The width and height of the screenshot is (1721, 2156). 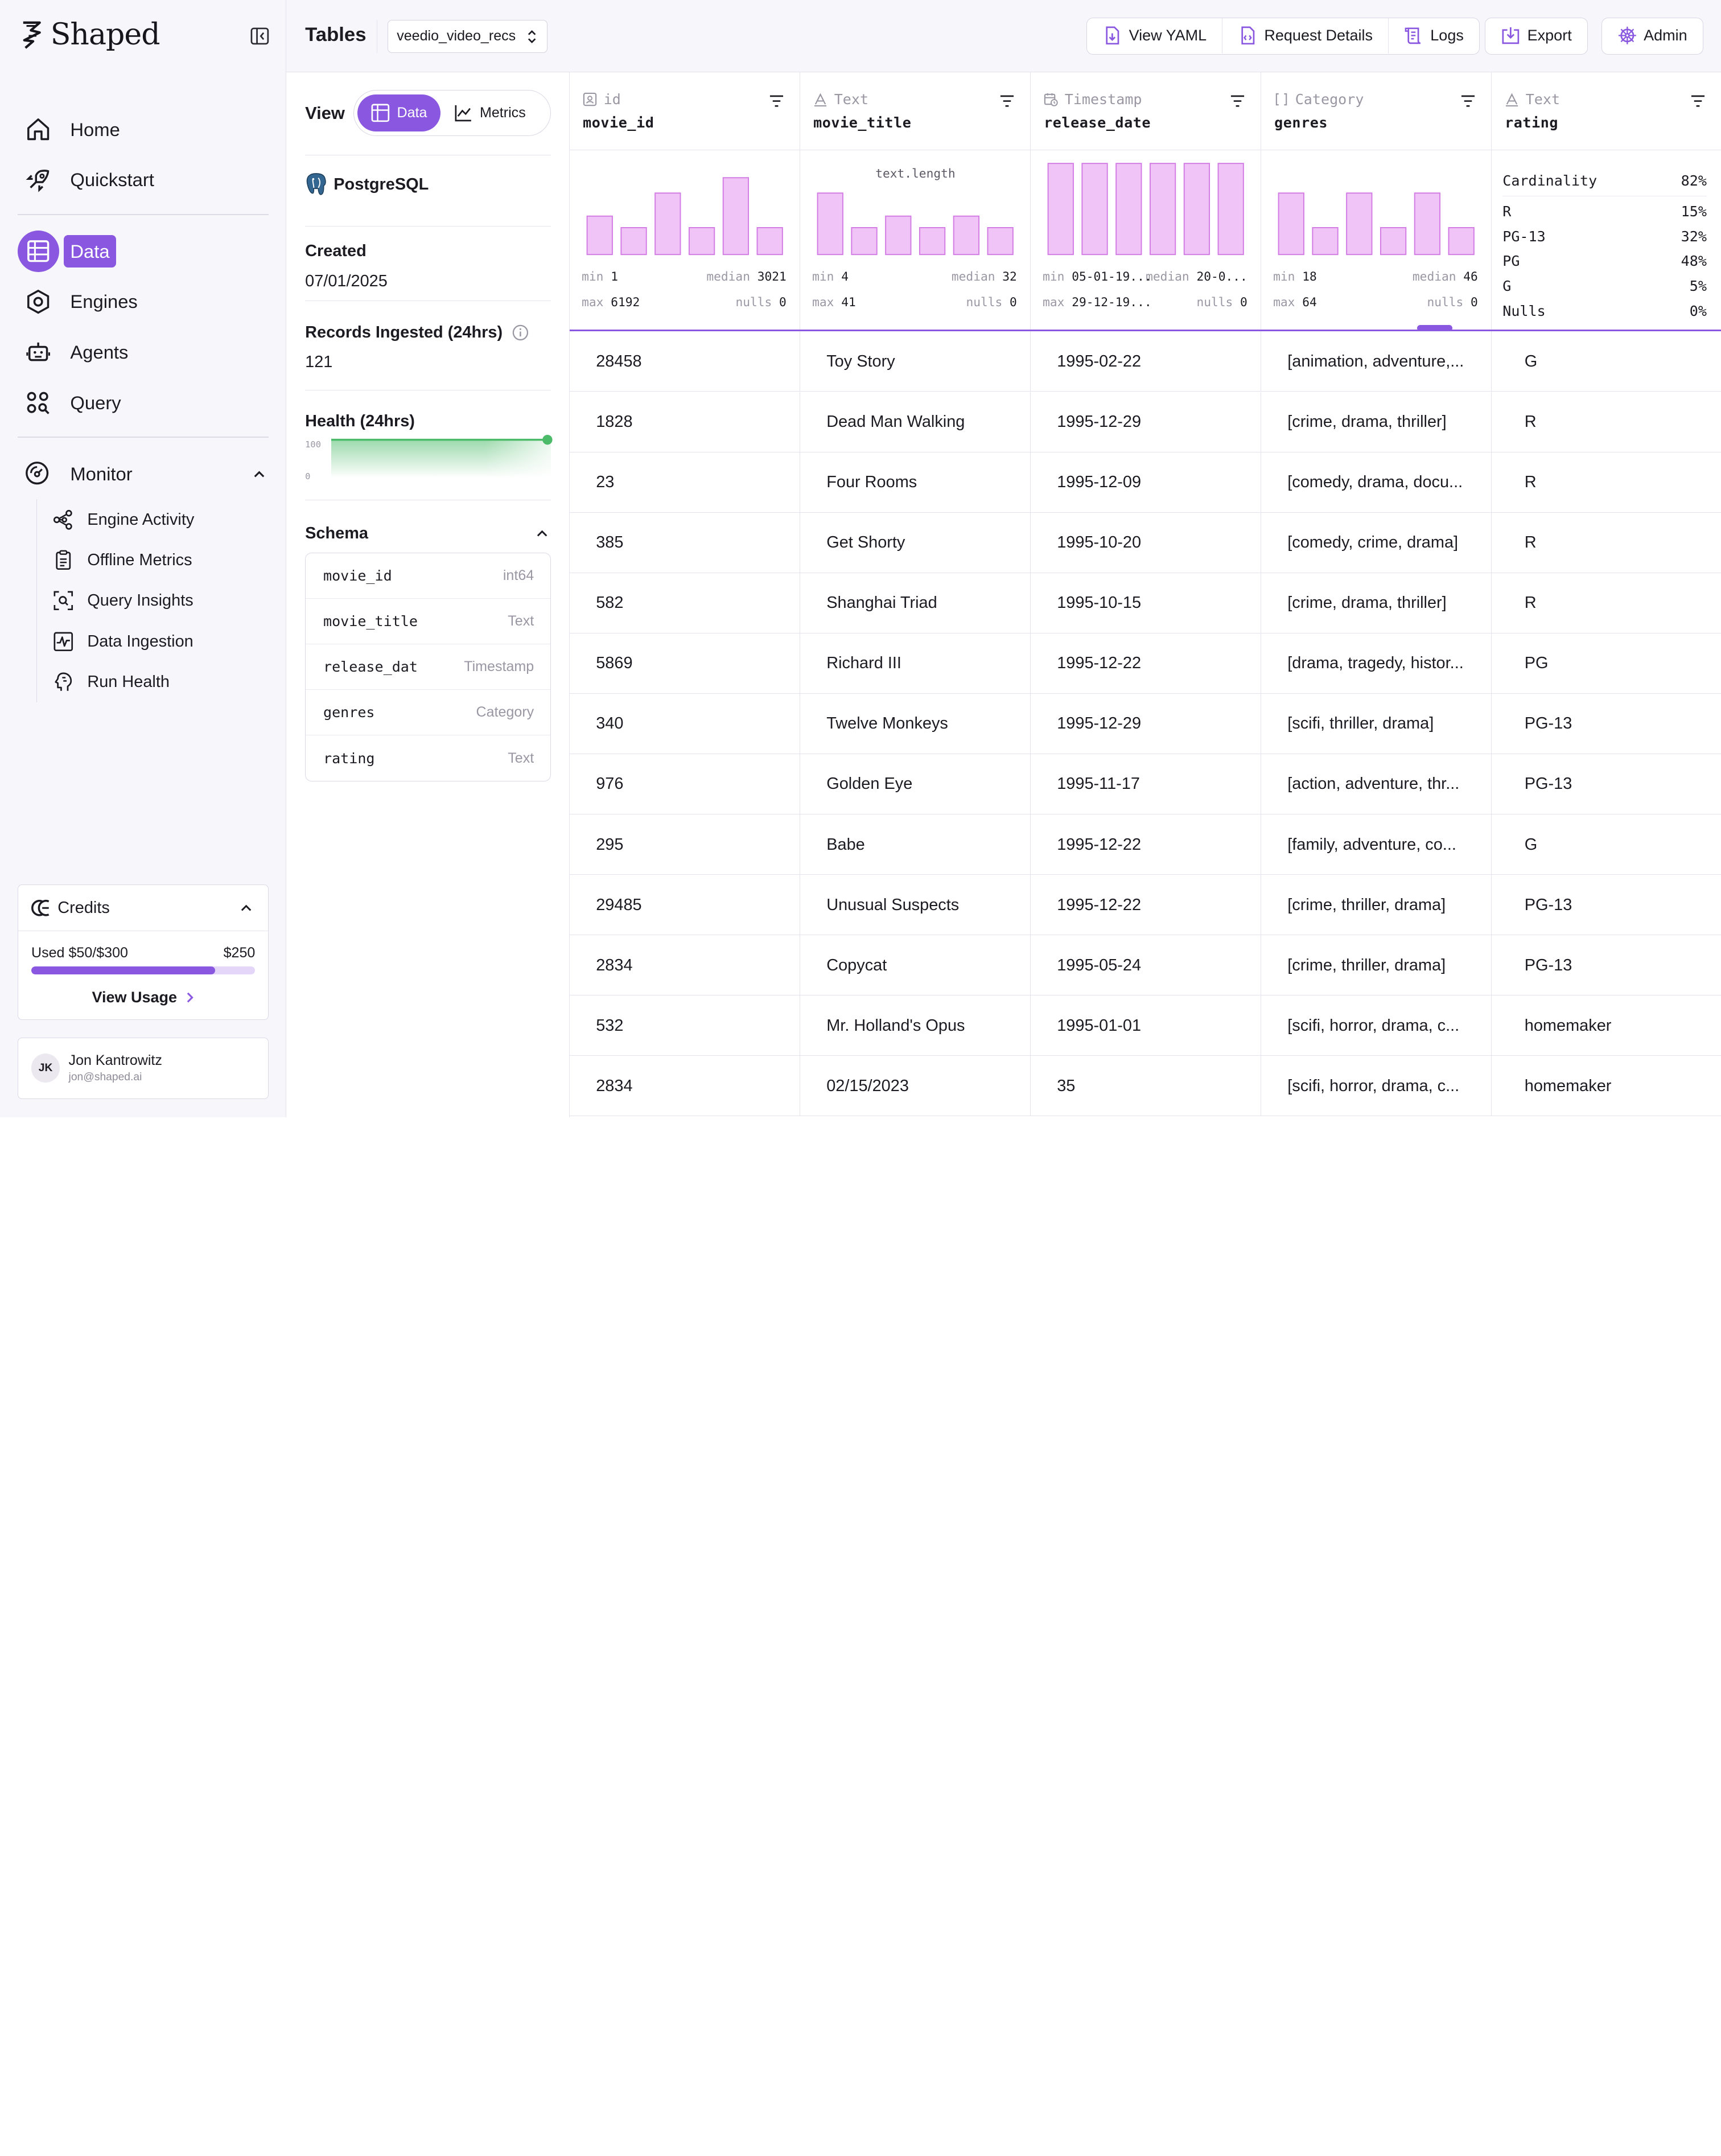 What do you see at coordinates (259, 36) in the screenshot?
I see `sidebar-collapse-icon` at bounding box center [259, 36].